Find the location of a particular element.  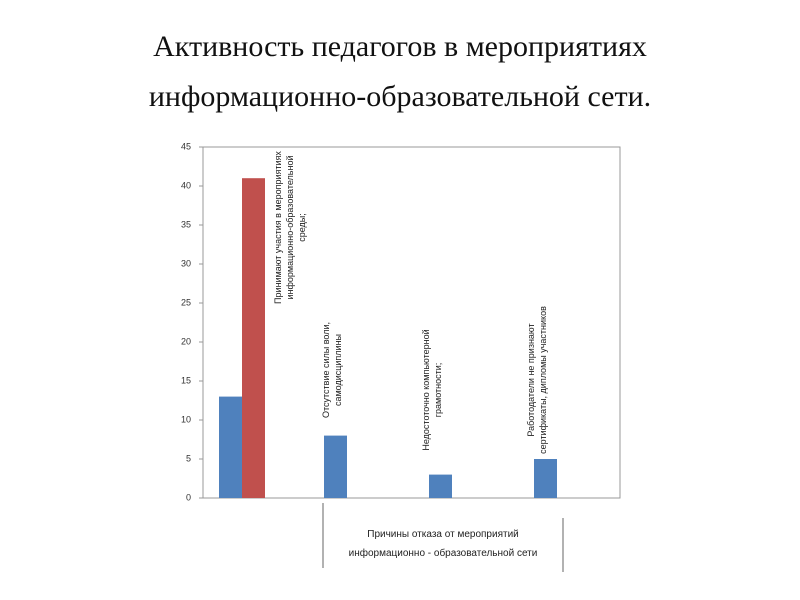

y-tick-label: 25 is located at coordinates (186, 302).